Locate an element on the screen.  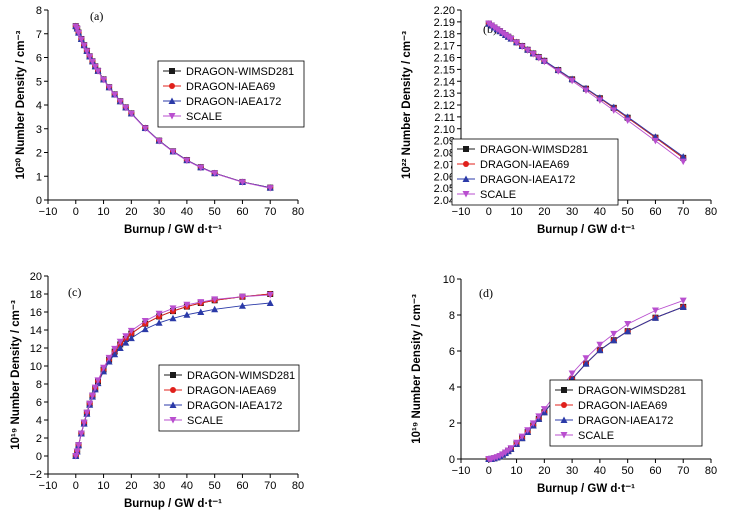
panel-label: (a) is located at coordinates (96, 16).